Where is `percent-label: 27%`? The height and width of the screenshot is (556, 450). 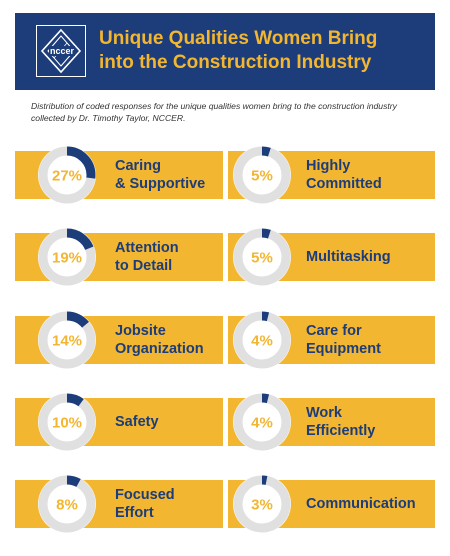
percent-label: 27% is located at coordinates (67, 176).